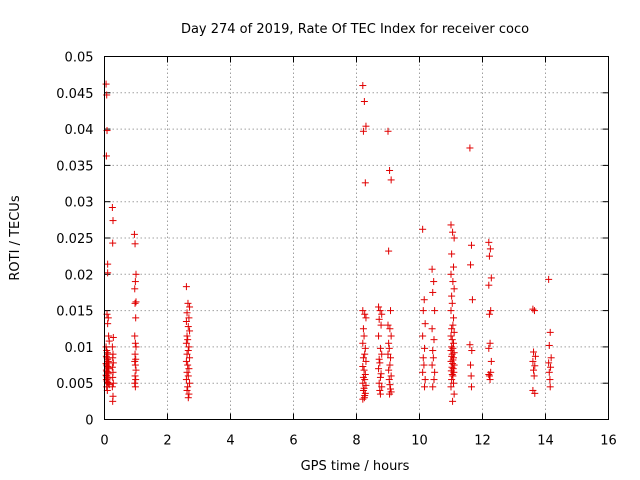 This screenshot has width=640, height=480. I want to click on y-tick-label: 0.03, so click(79, 203).